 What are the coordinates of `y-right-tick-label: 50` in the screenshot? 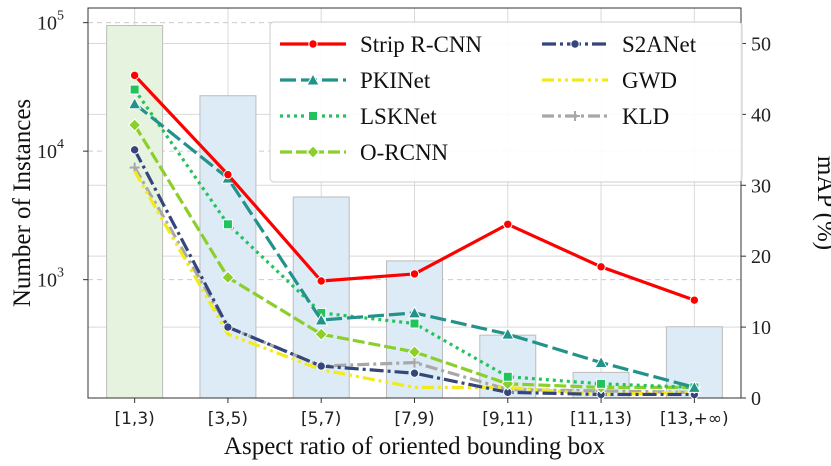 It's located at (761, 44).